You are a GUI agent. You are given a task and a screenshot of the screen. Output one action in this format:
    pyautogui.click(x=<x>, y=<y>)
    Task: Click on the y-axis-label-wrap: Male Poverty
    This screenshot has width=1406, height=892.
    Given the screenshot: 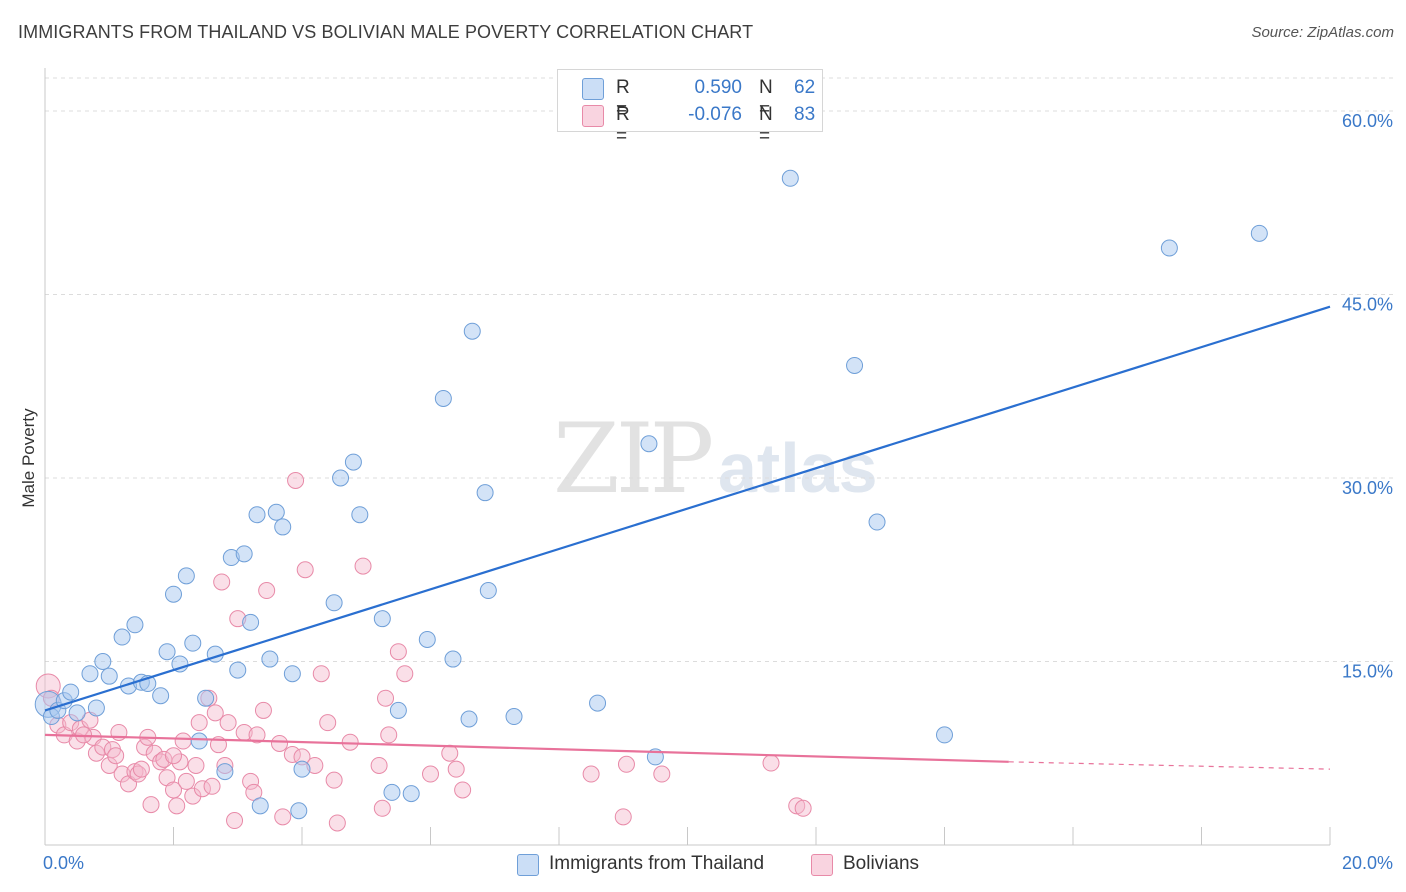 What is the action you would take?
    pyautogui.click(x=29, y=460)
    